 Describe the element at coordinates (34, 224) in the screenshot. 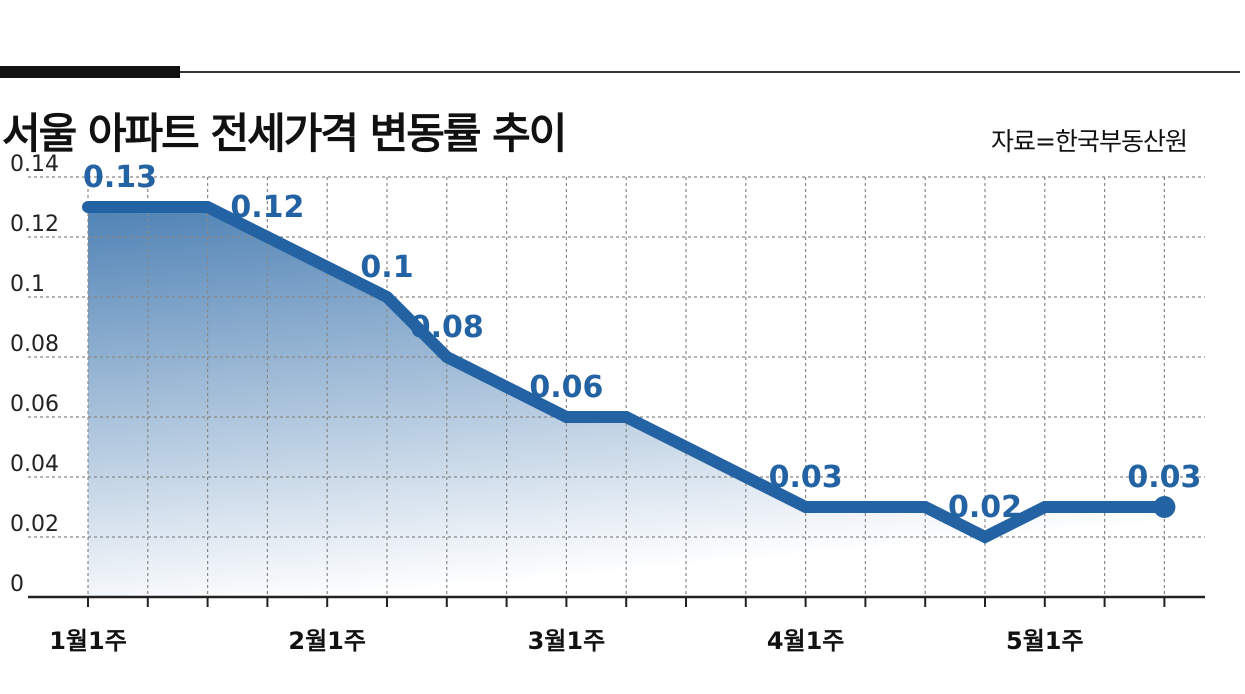

I see `y-tick-label: 0.12` at that location.